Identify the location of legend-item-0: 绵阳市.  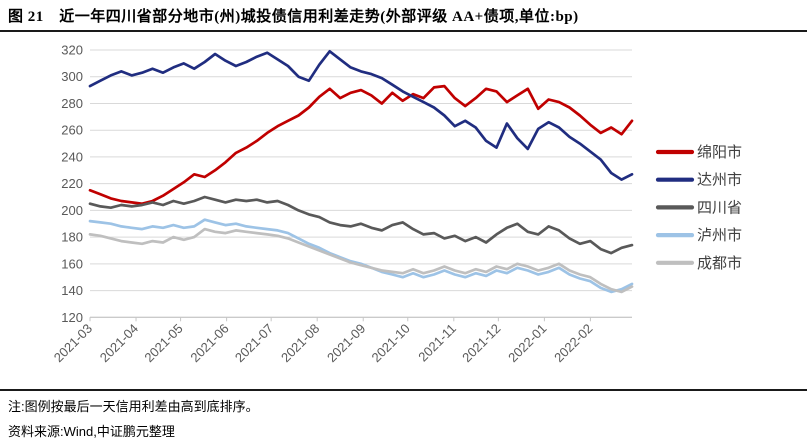
(698, 152).